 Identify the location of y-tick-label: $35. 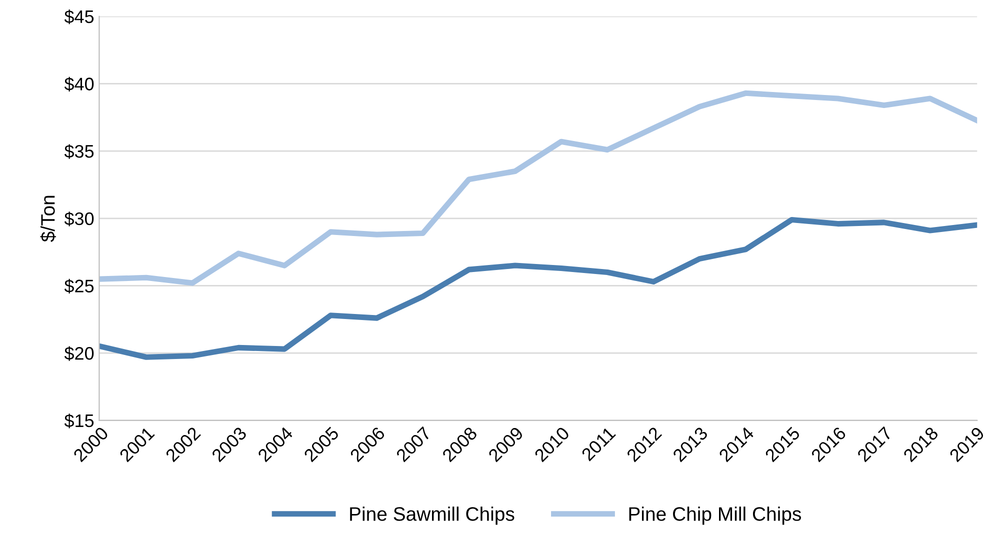
(79, 151).